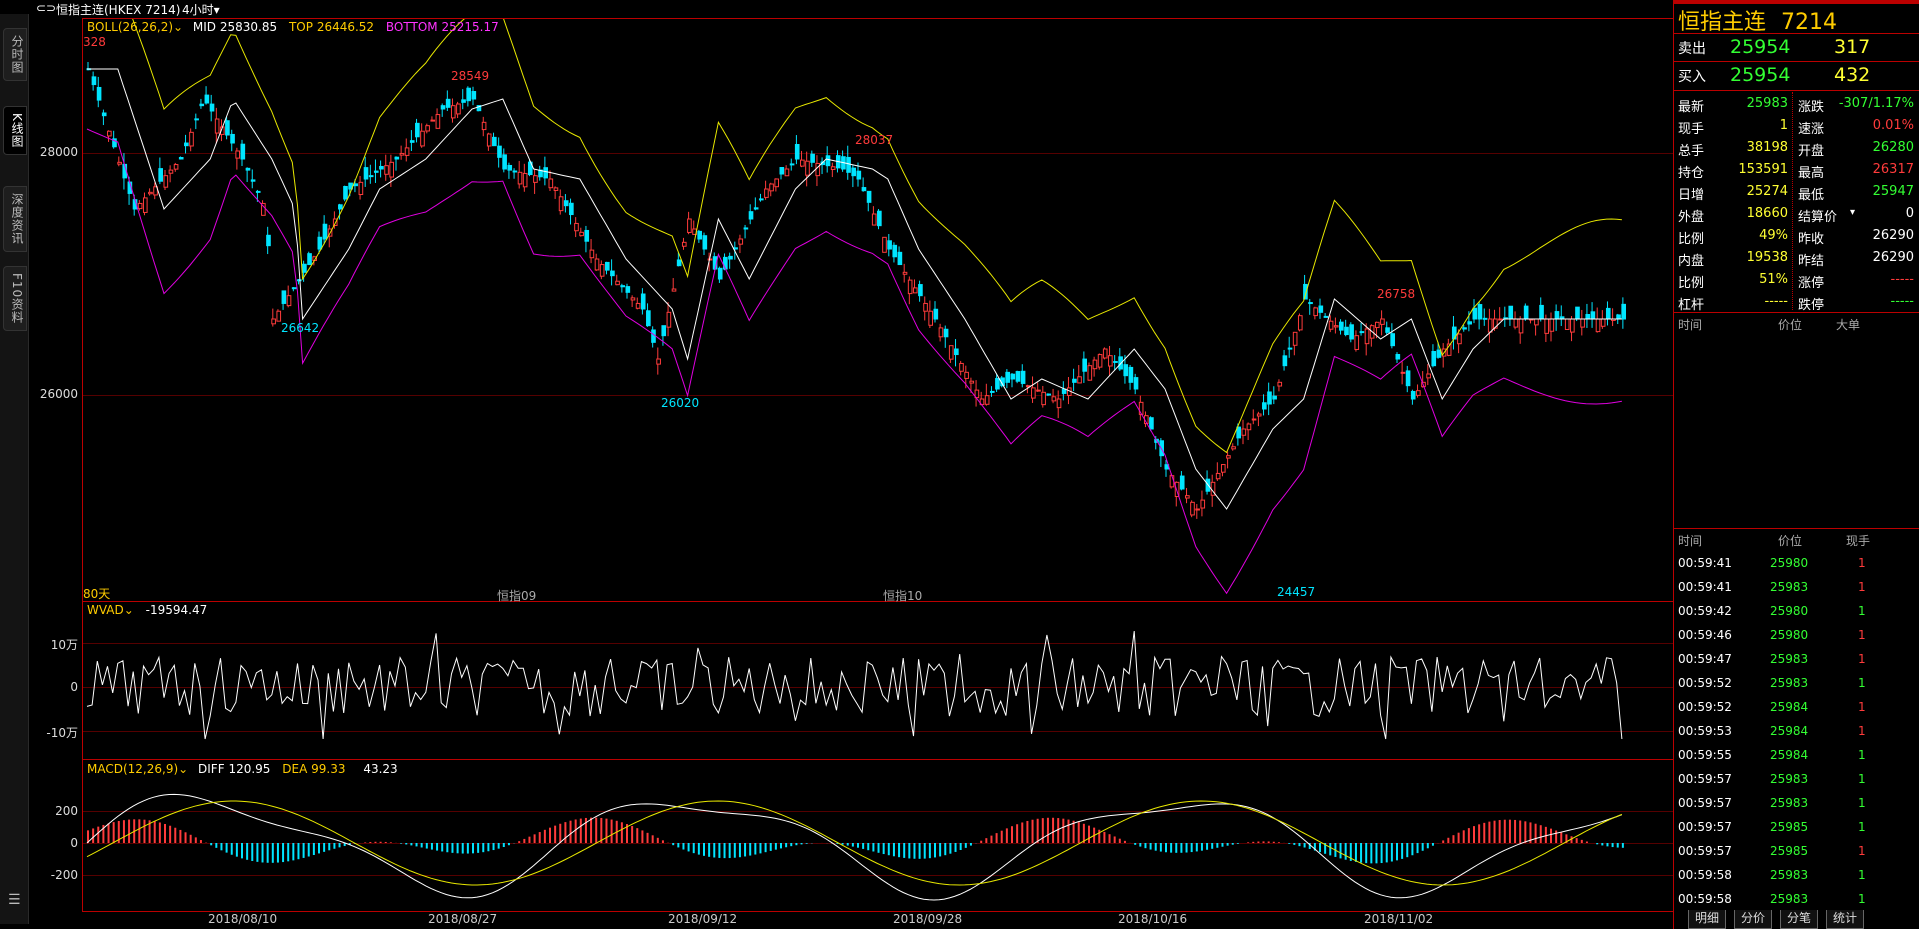 This screenshot has width=1919, height=929. I want to click on menu-icon: ☰, so click(14, 900).